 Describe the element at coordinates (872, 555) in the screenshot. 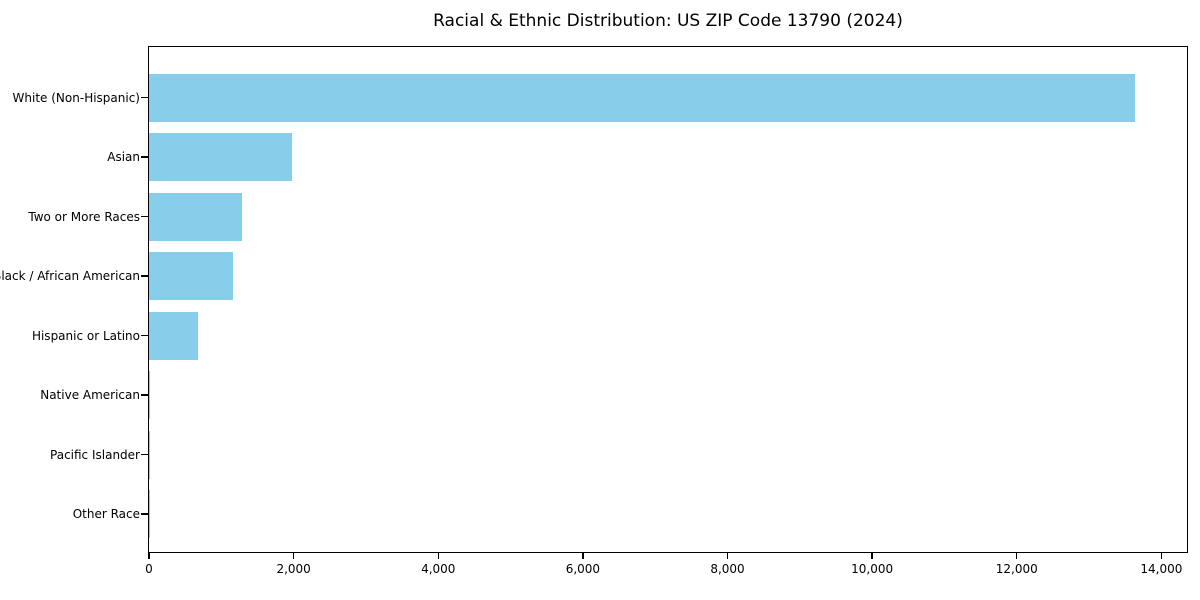

I see `x-tick-10,000` at that location.